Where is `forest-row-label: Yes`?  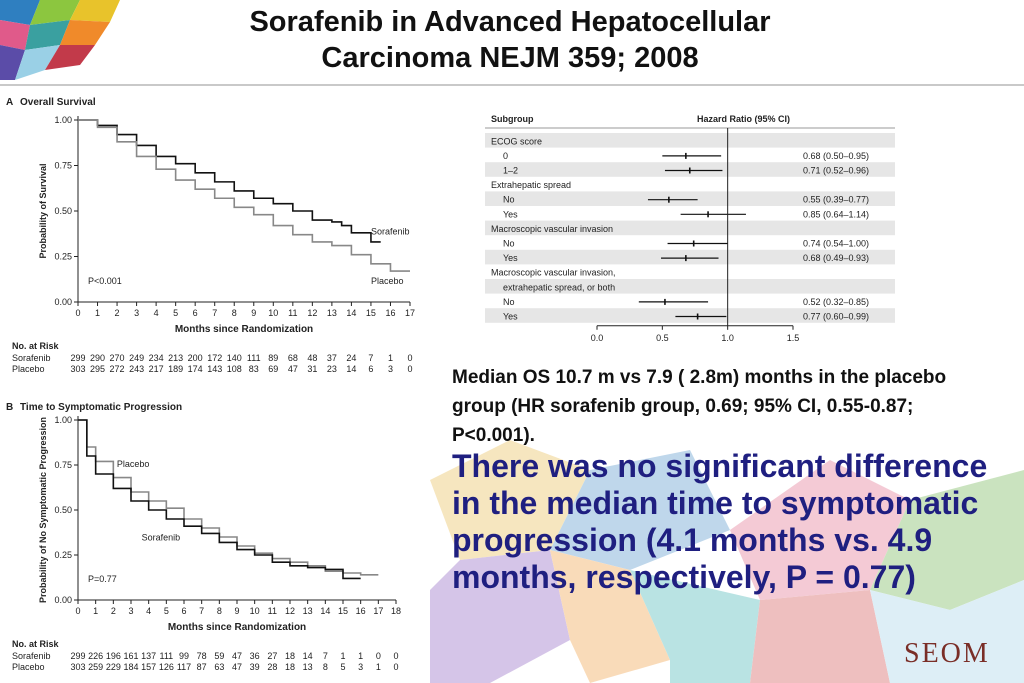 forest-row-label: Yes is located at coordinates (510, 258).